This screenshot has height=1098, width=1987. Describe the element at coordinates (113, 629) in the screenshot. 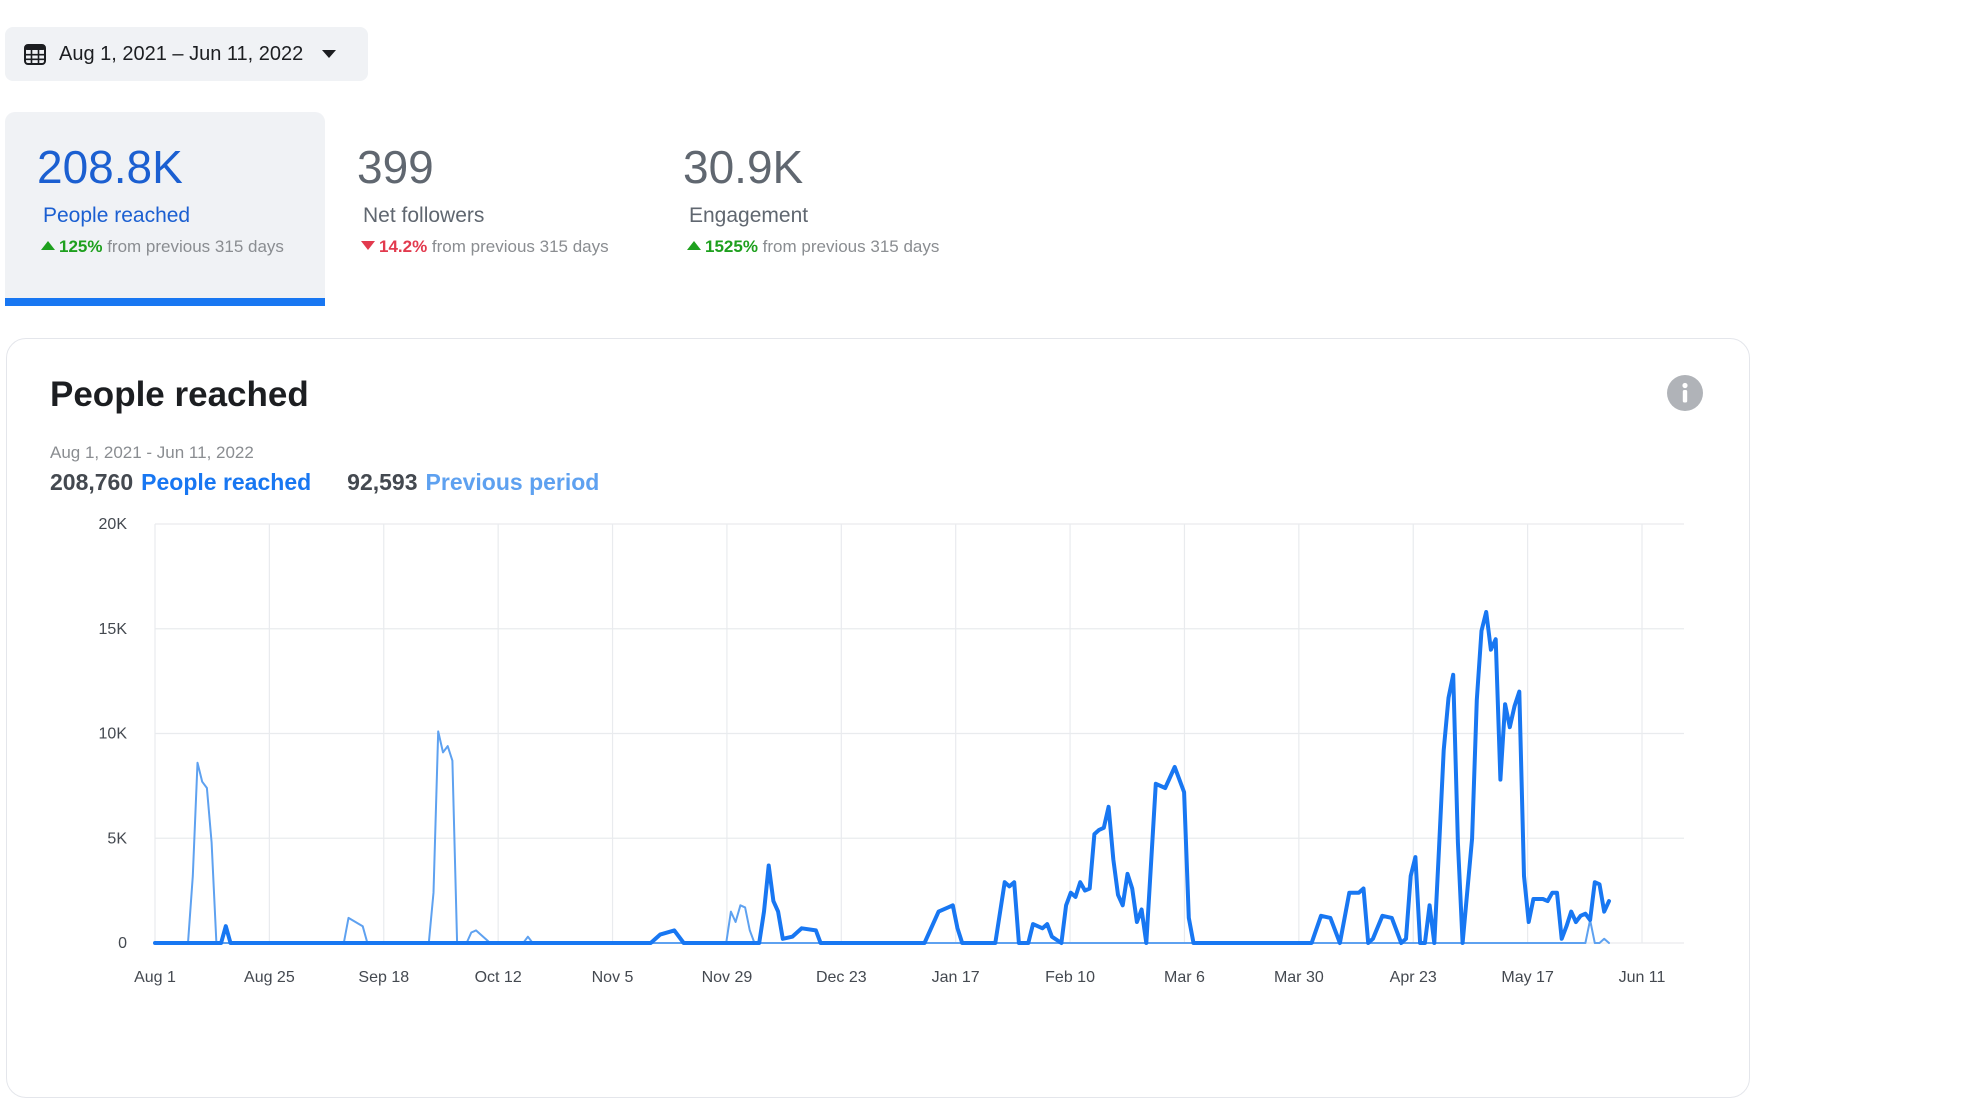

I see `y-tick-label: 15K` at that location.